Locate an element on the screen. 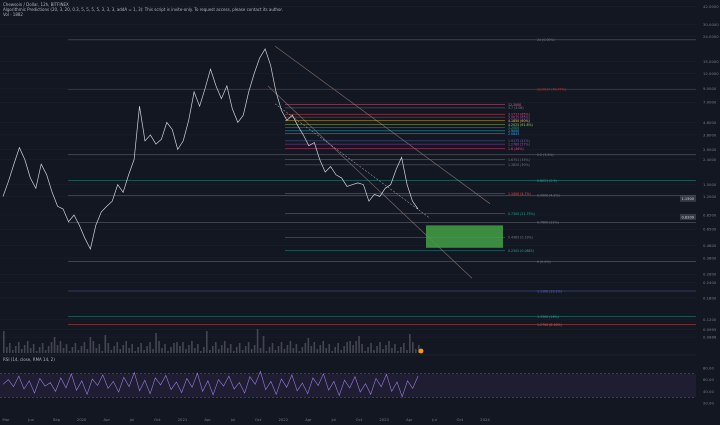 The width and height of the screenshot is (720, 425). fib-level-label: 0.8021 (0.9) is located at coordinates (547, 181).